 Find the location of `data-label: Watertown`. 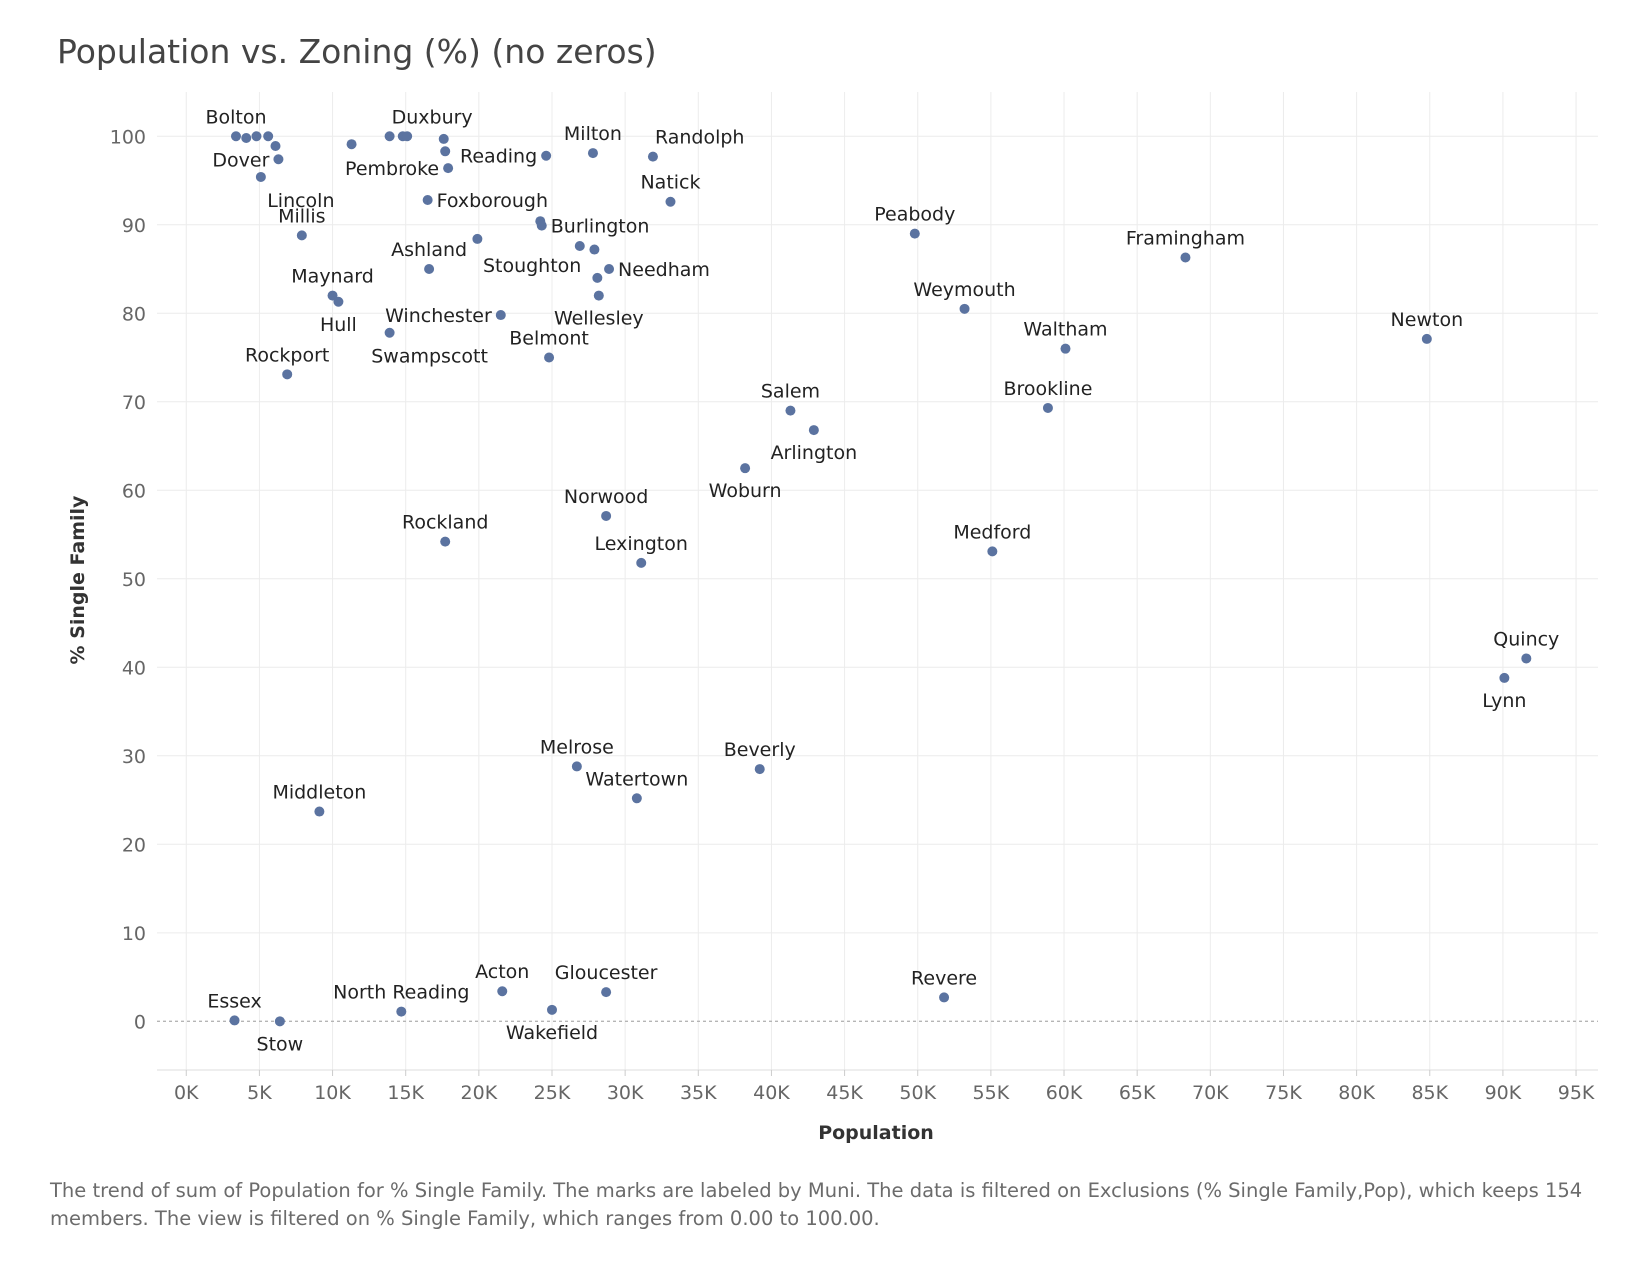

data-label: Watertown is located at coordinates (636, 779).